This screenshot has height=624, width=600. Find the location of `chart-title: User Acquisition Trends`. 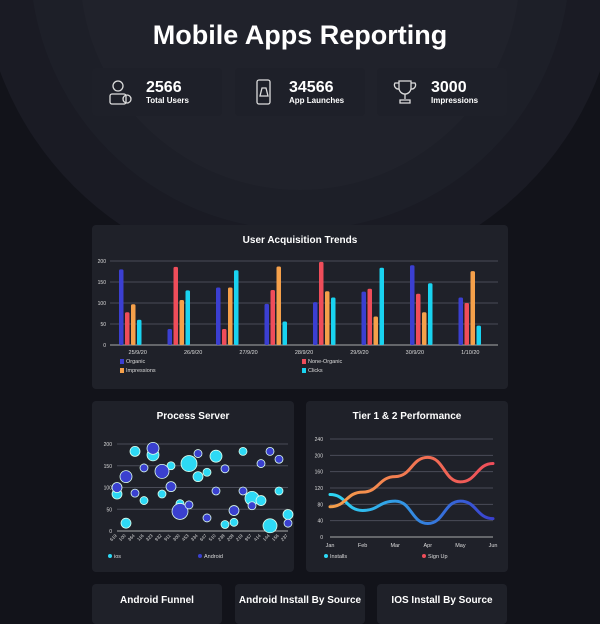

chart-title: User Acquisition Trends is located at coordinates (300, 240).